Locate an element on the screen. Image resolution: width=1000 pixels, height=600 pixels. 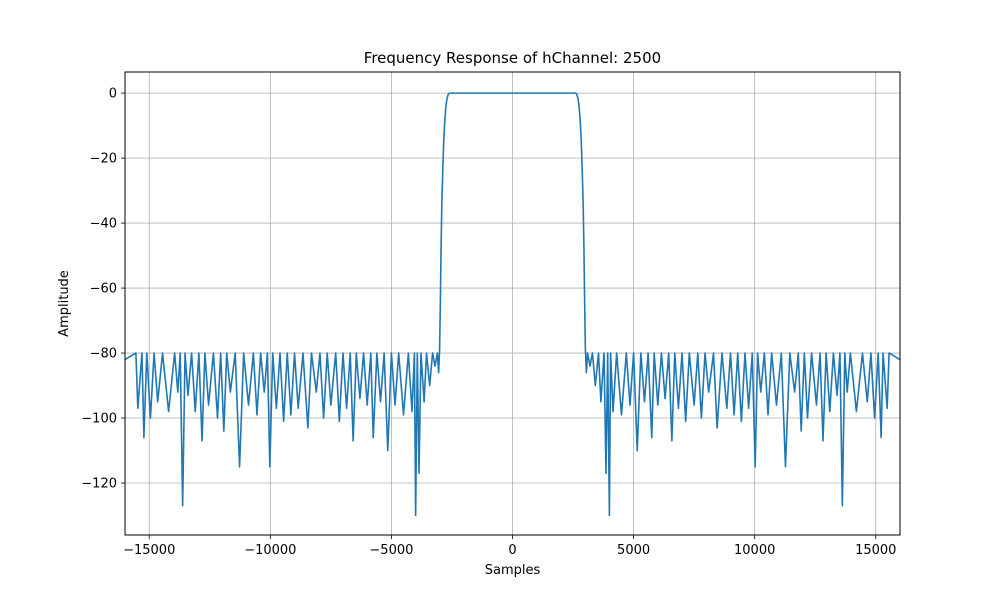
x-tick-label: 0 is located at coordinates (512, 550).